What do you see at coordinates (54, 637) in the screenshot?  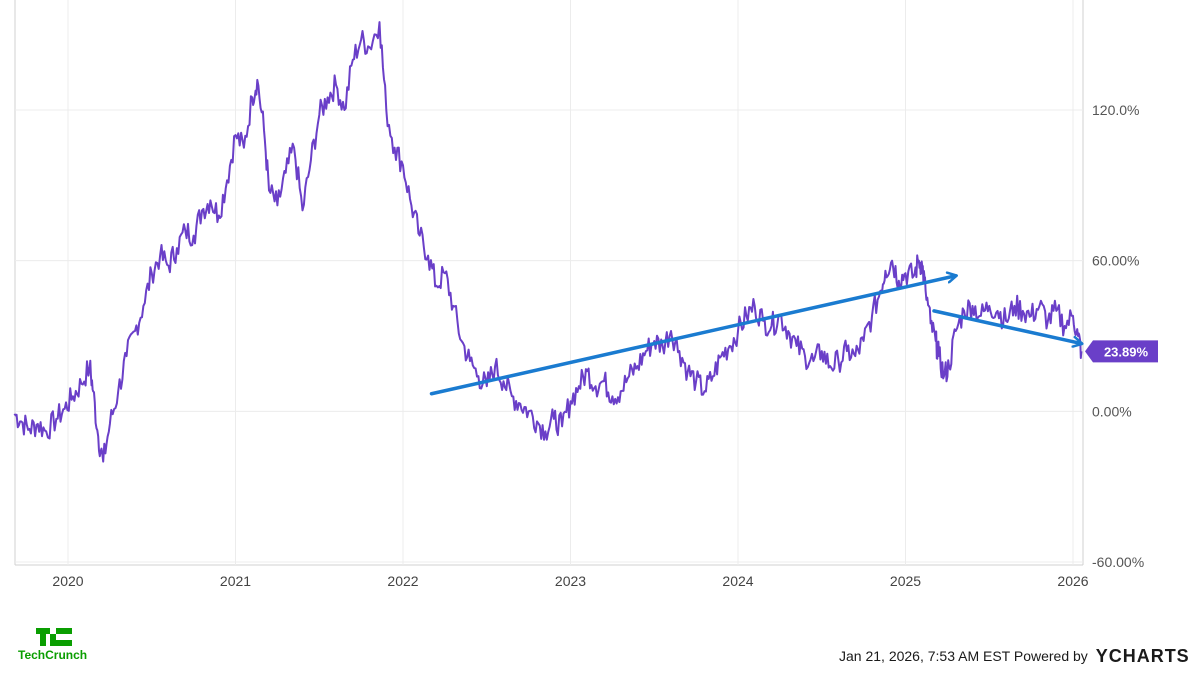 I see `techcrunch-mark-icon` at bounding box center [54, 637].